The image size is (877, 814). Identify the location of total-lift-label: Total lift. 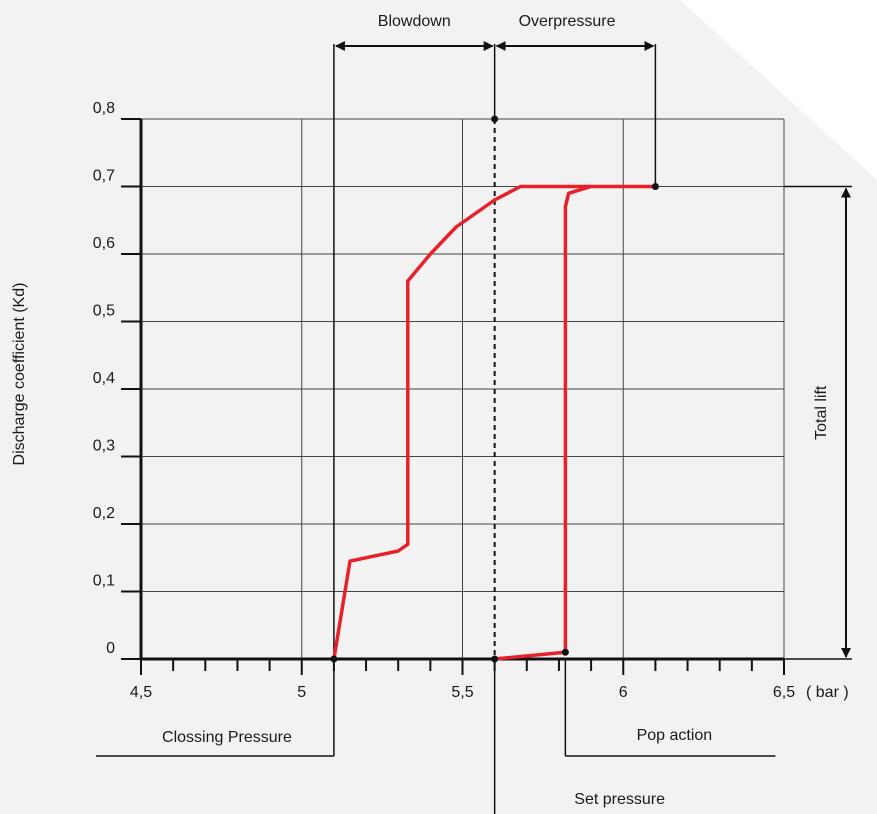
(821, 412).